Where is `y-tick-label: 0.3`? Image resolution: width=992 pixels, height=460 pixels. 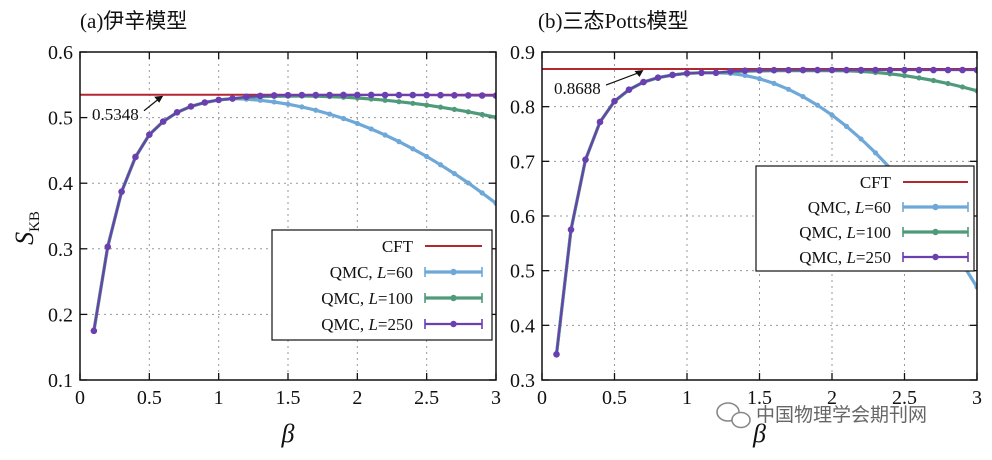 y-tick-label: 0.3 is located at coordinates (522, 381).